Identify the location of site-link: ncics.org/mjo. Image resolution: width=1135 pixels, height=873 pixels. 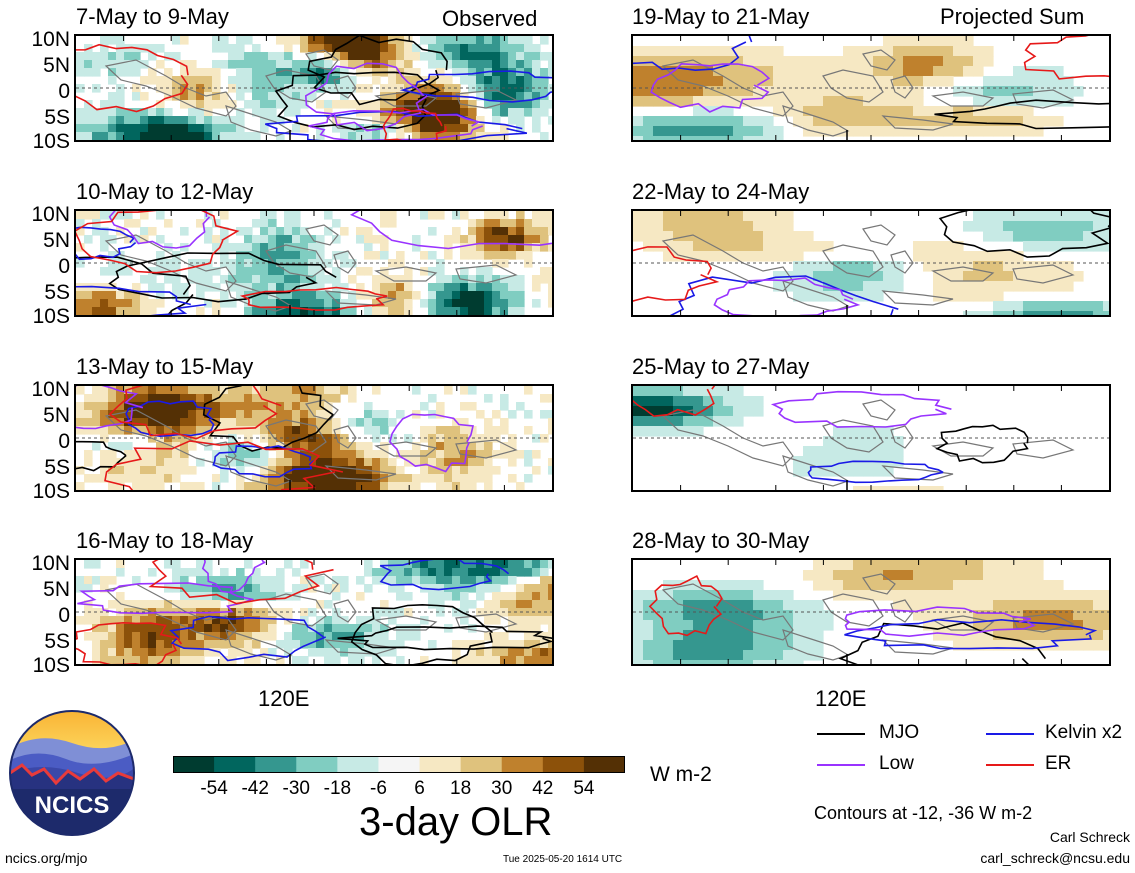
(46, 858).